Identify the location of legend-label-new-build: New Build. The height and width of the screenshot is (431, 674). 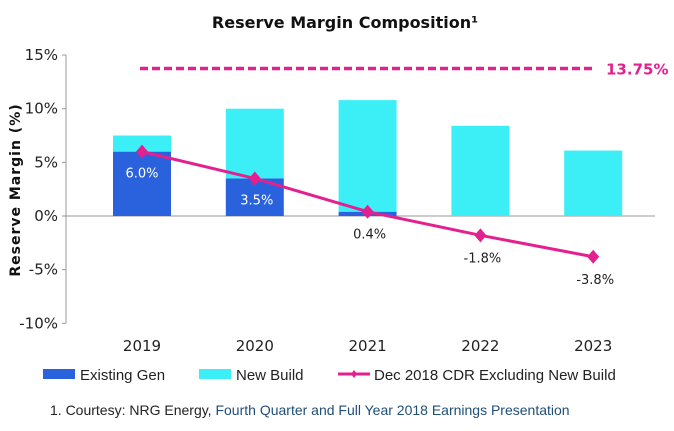
(270, 375).